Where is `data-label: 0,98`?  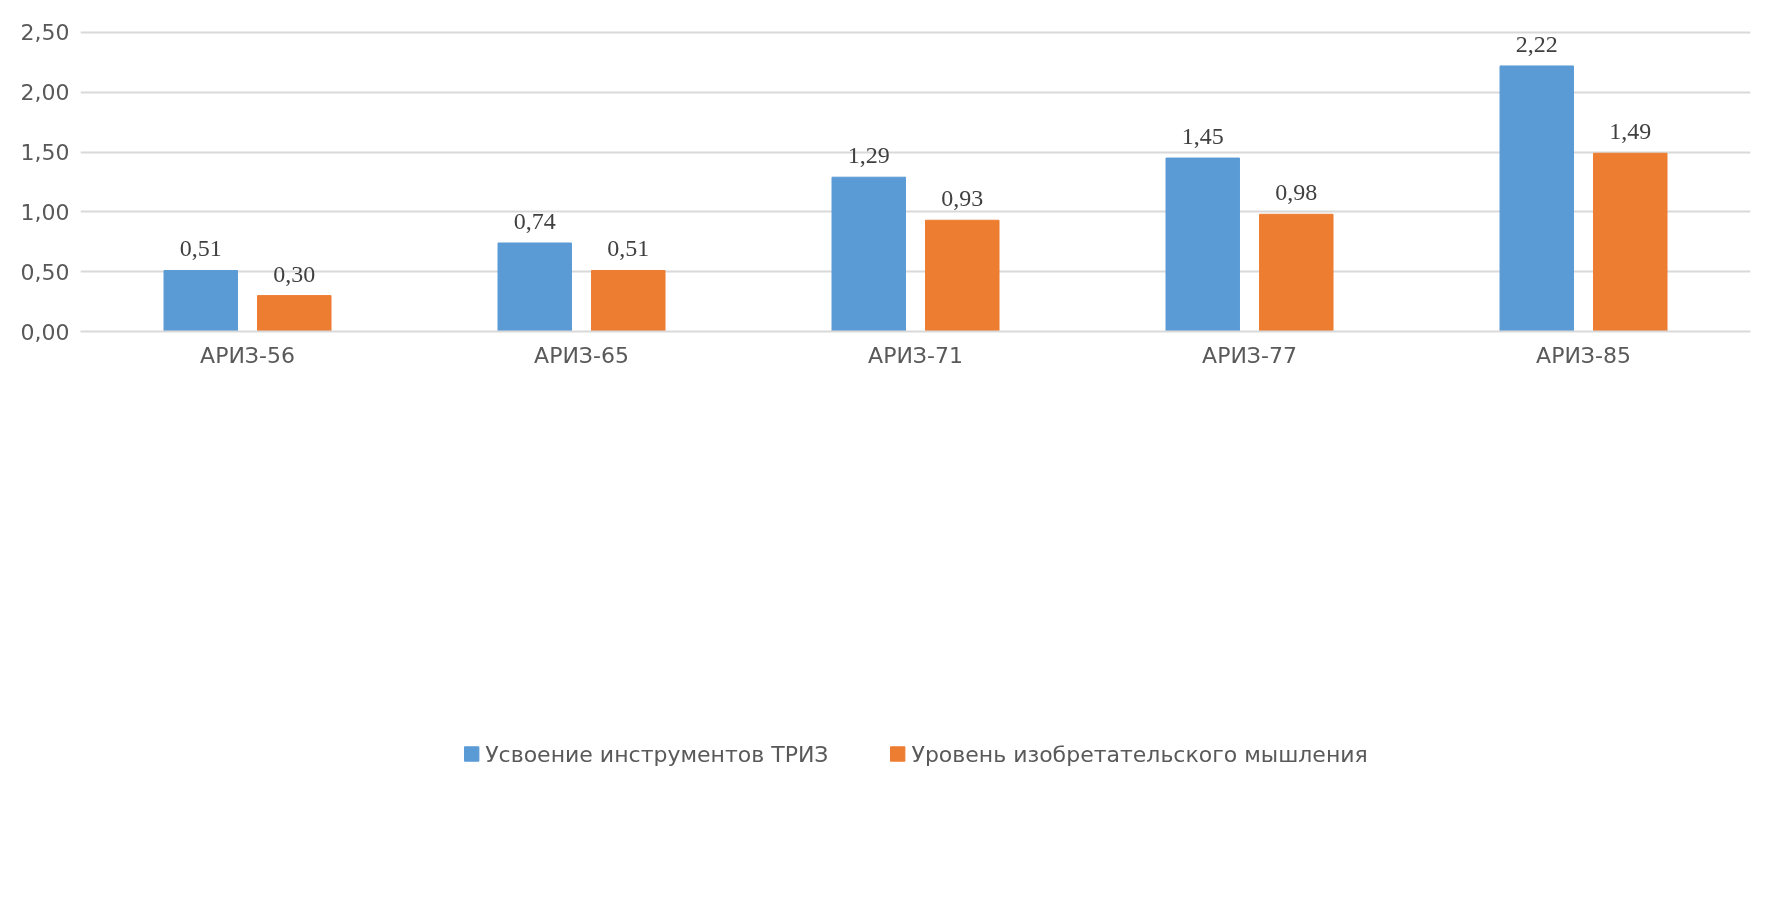
data-label: 0,98 is located at coordinates (1296, 192).